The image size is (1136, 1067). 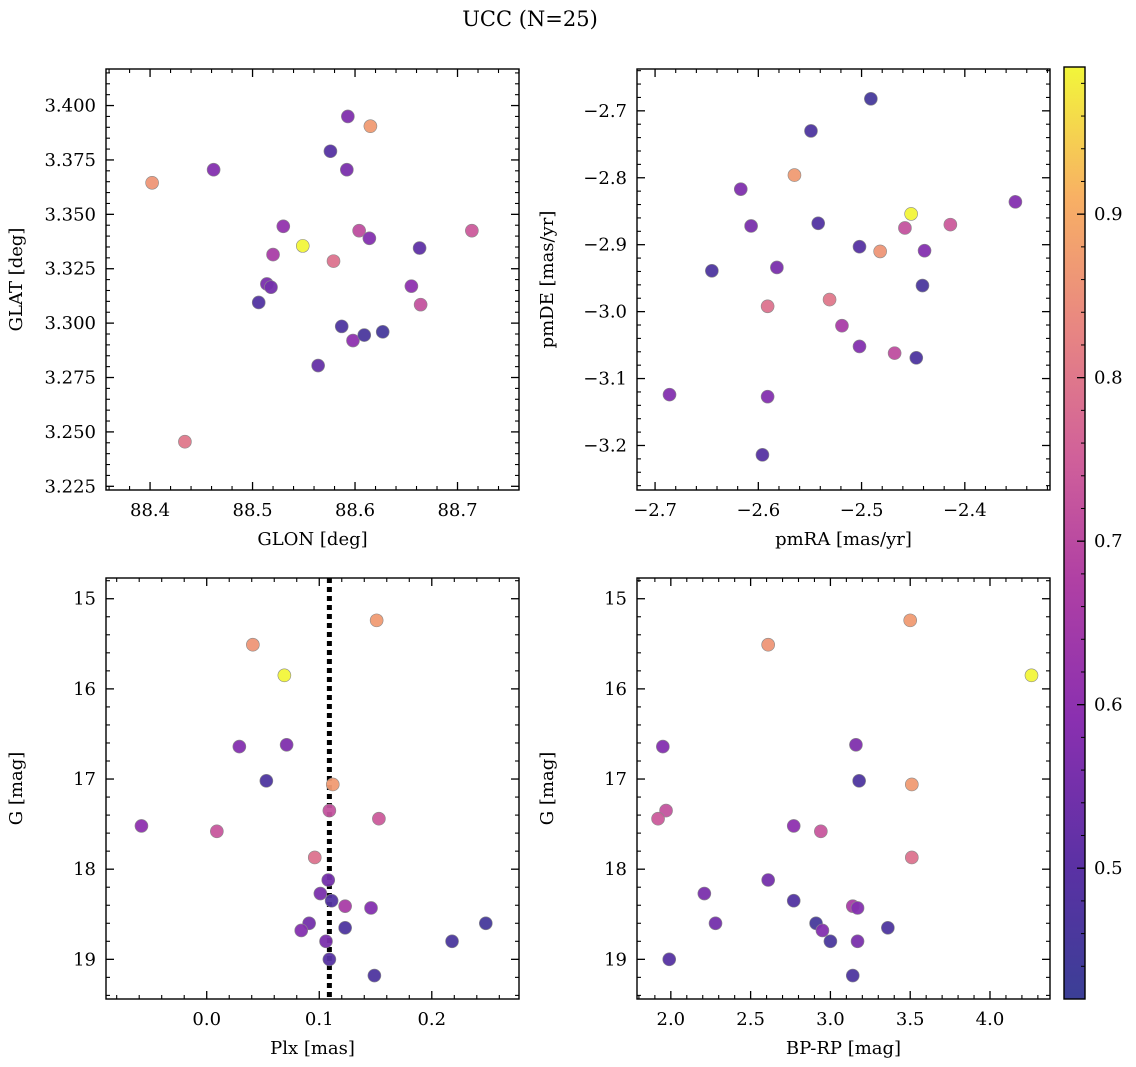 What do you see at coordinates (431, 1019) in the screenshot?
I see `x-tick-label: 0.2` at bounding box center [431, 1019].